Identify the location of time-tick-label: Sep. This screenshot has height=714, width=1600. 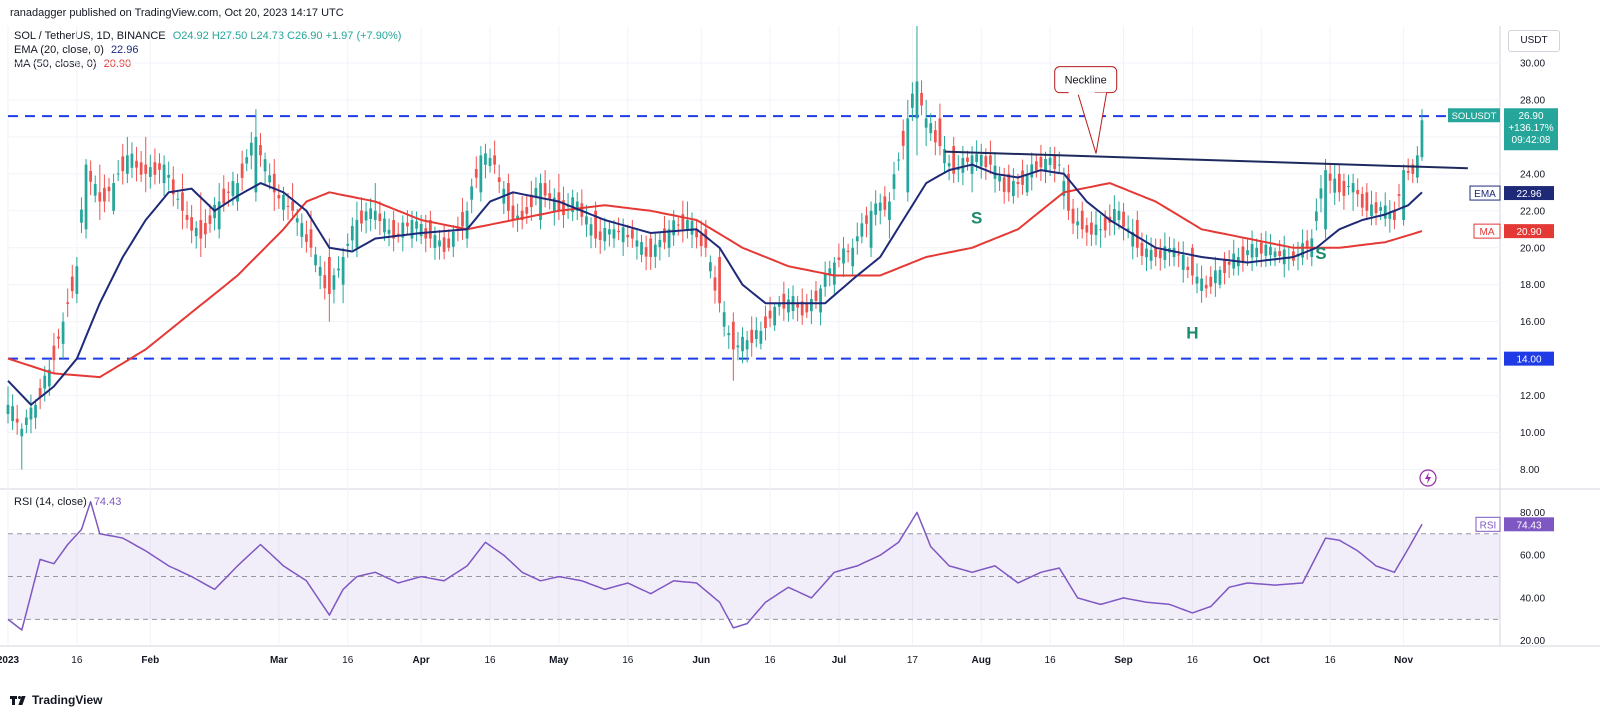
(1123, 660).